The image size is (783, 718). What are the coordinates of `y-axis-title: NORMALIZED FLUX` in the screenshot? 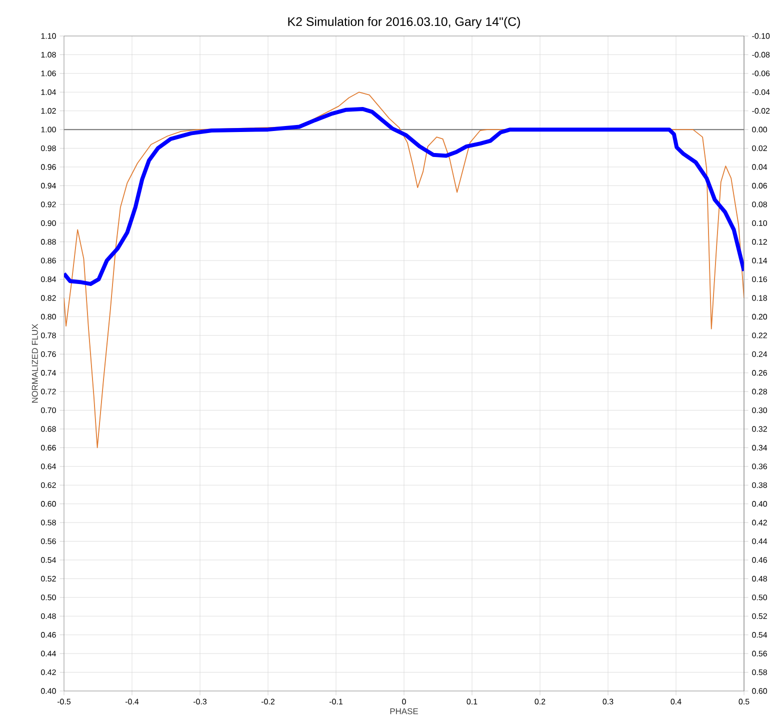 It's located at (35, 363).